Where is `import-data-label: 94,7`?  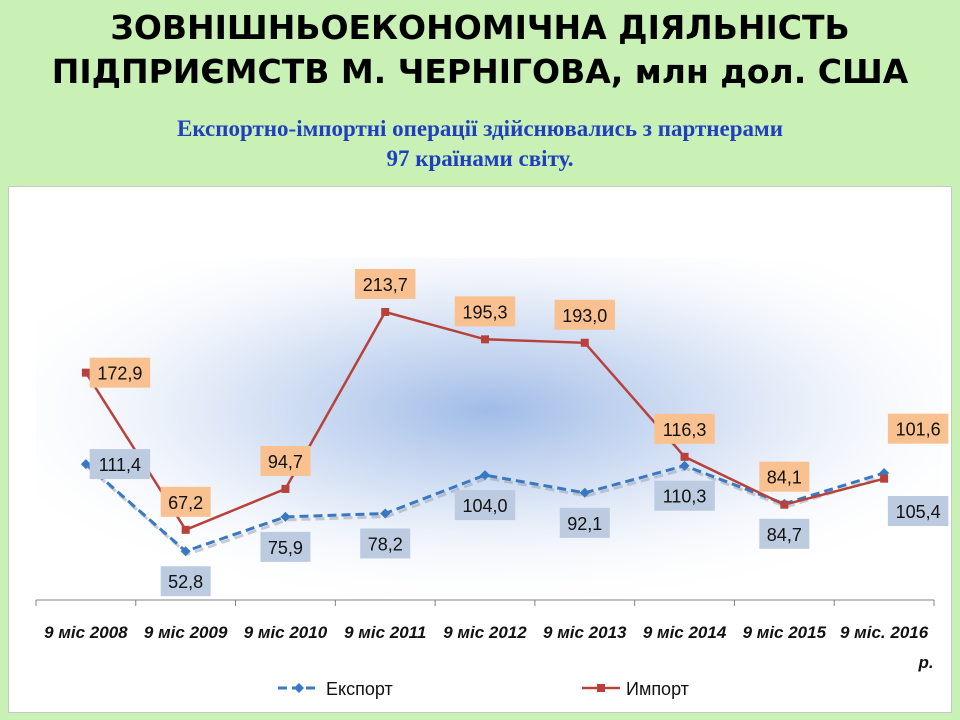 import-data-label: 94,7 is located at coordinates (285, 462).